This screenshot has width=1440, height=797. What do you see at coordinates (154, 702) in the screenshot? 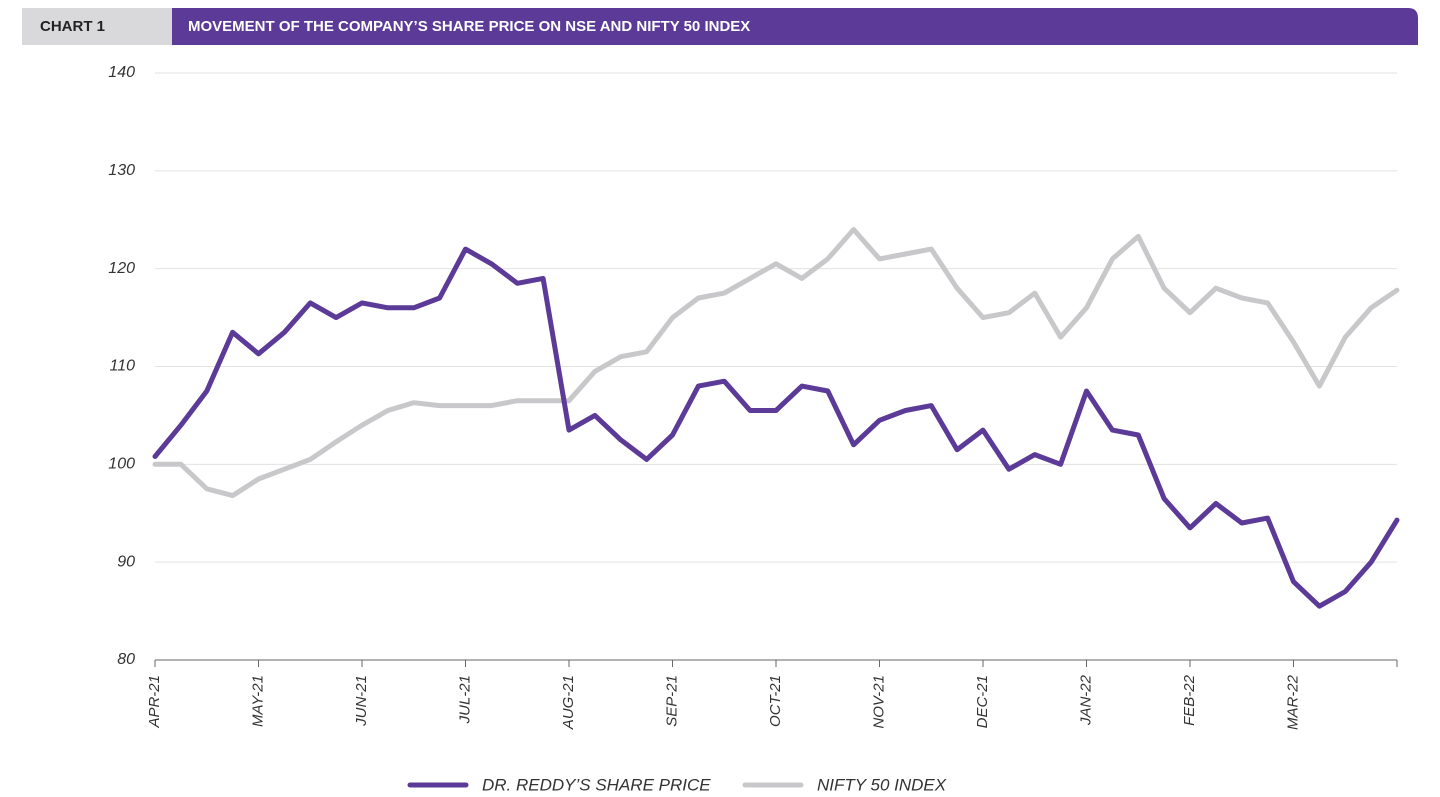
I see `x-tick-label: APR-21` at bounding box center [154, 702].